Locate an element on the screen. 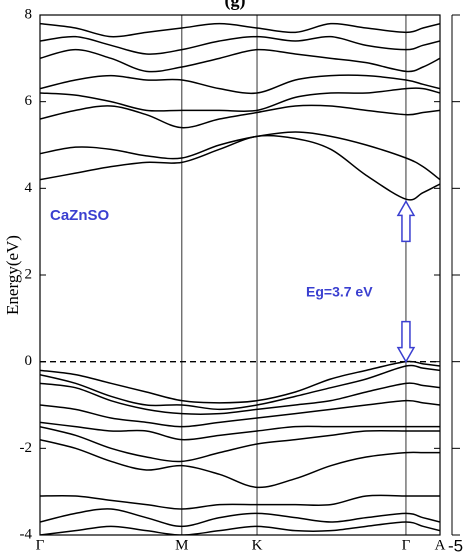 The height and width of the screenshot is (556, 470). y-axis-label: Energy(eV) is located at coordinates (12, 275).